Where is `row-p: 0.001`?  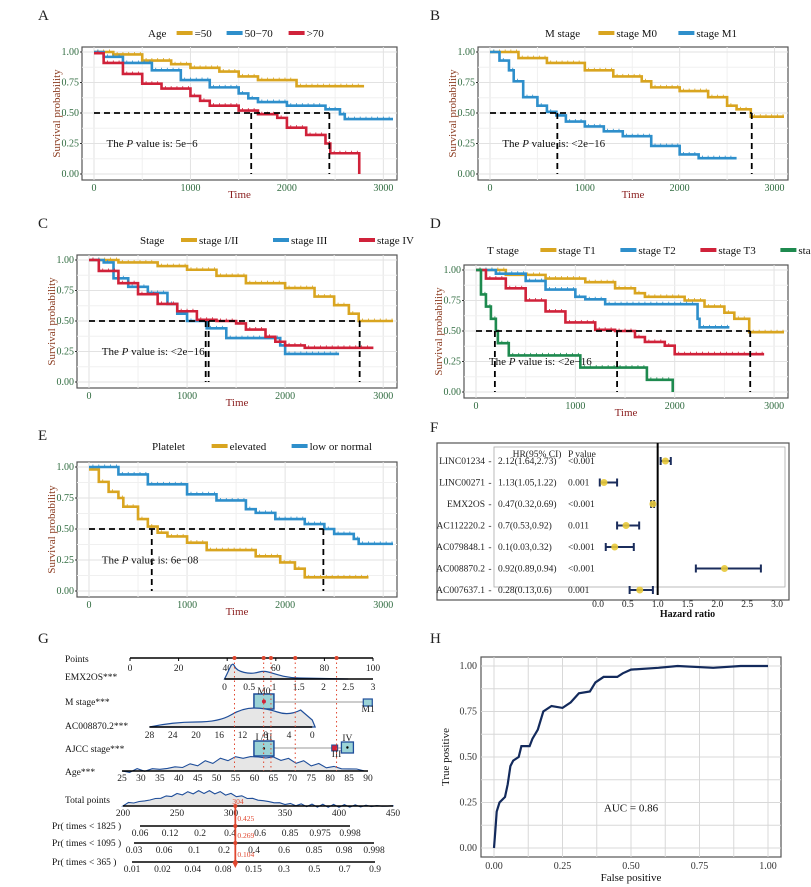
row-p: 0.001 is located at coordinates (579, 591).